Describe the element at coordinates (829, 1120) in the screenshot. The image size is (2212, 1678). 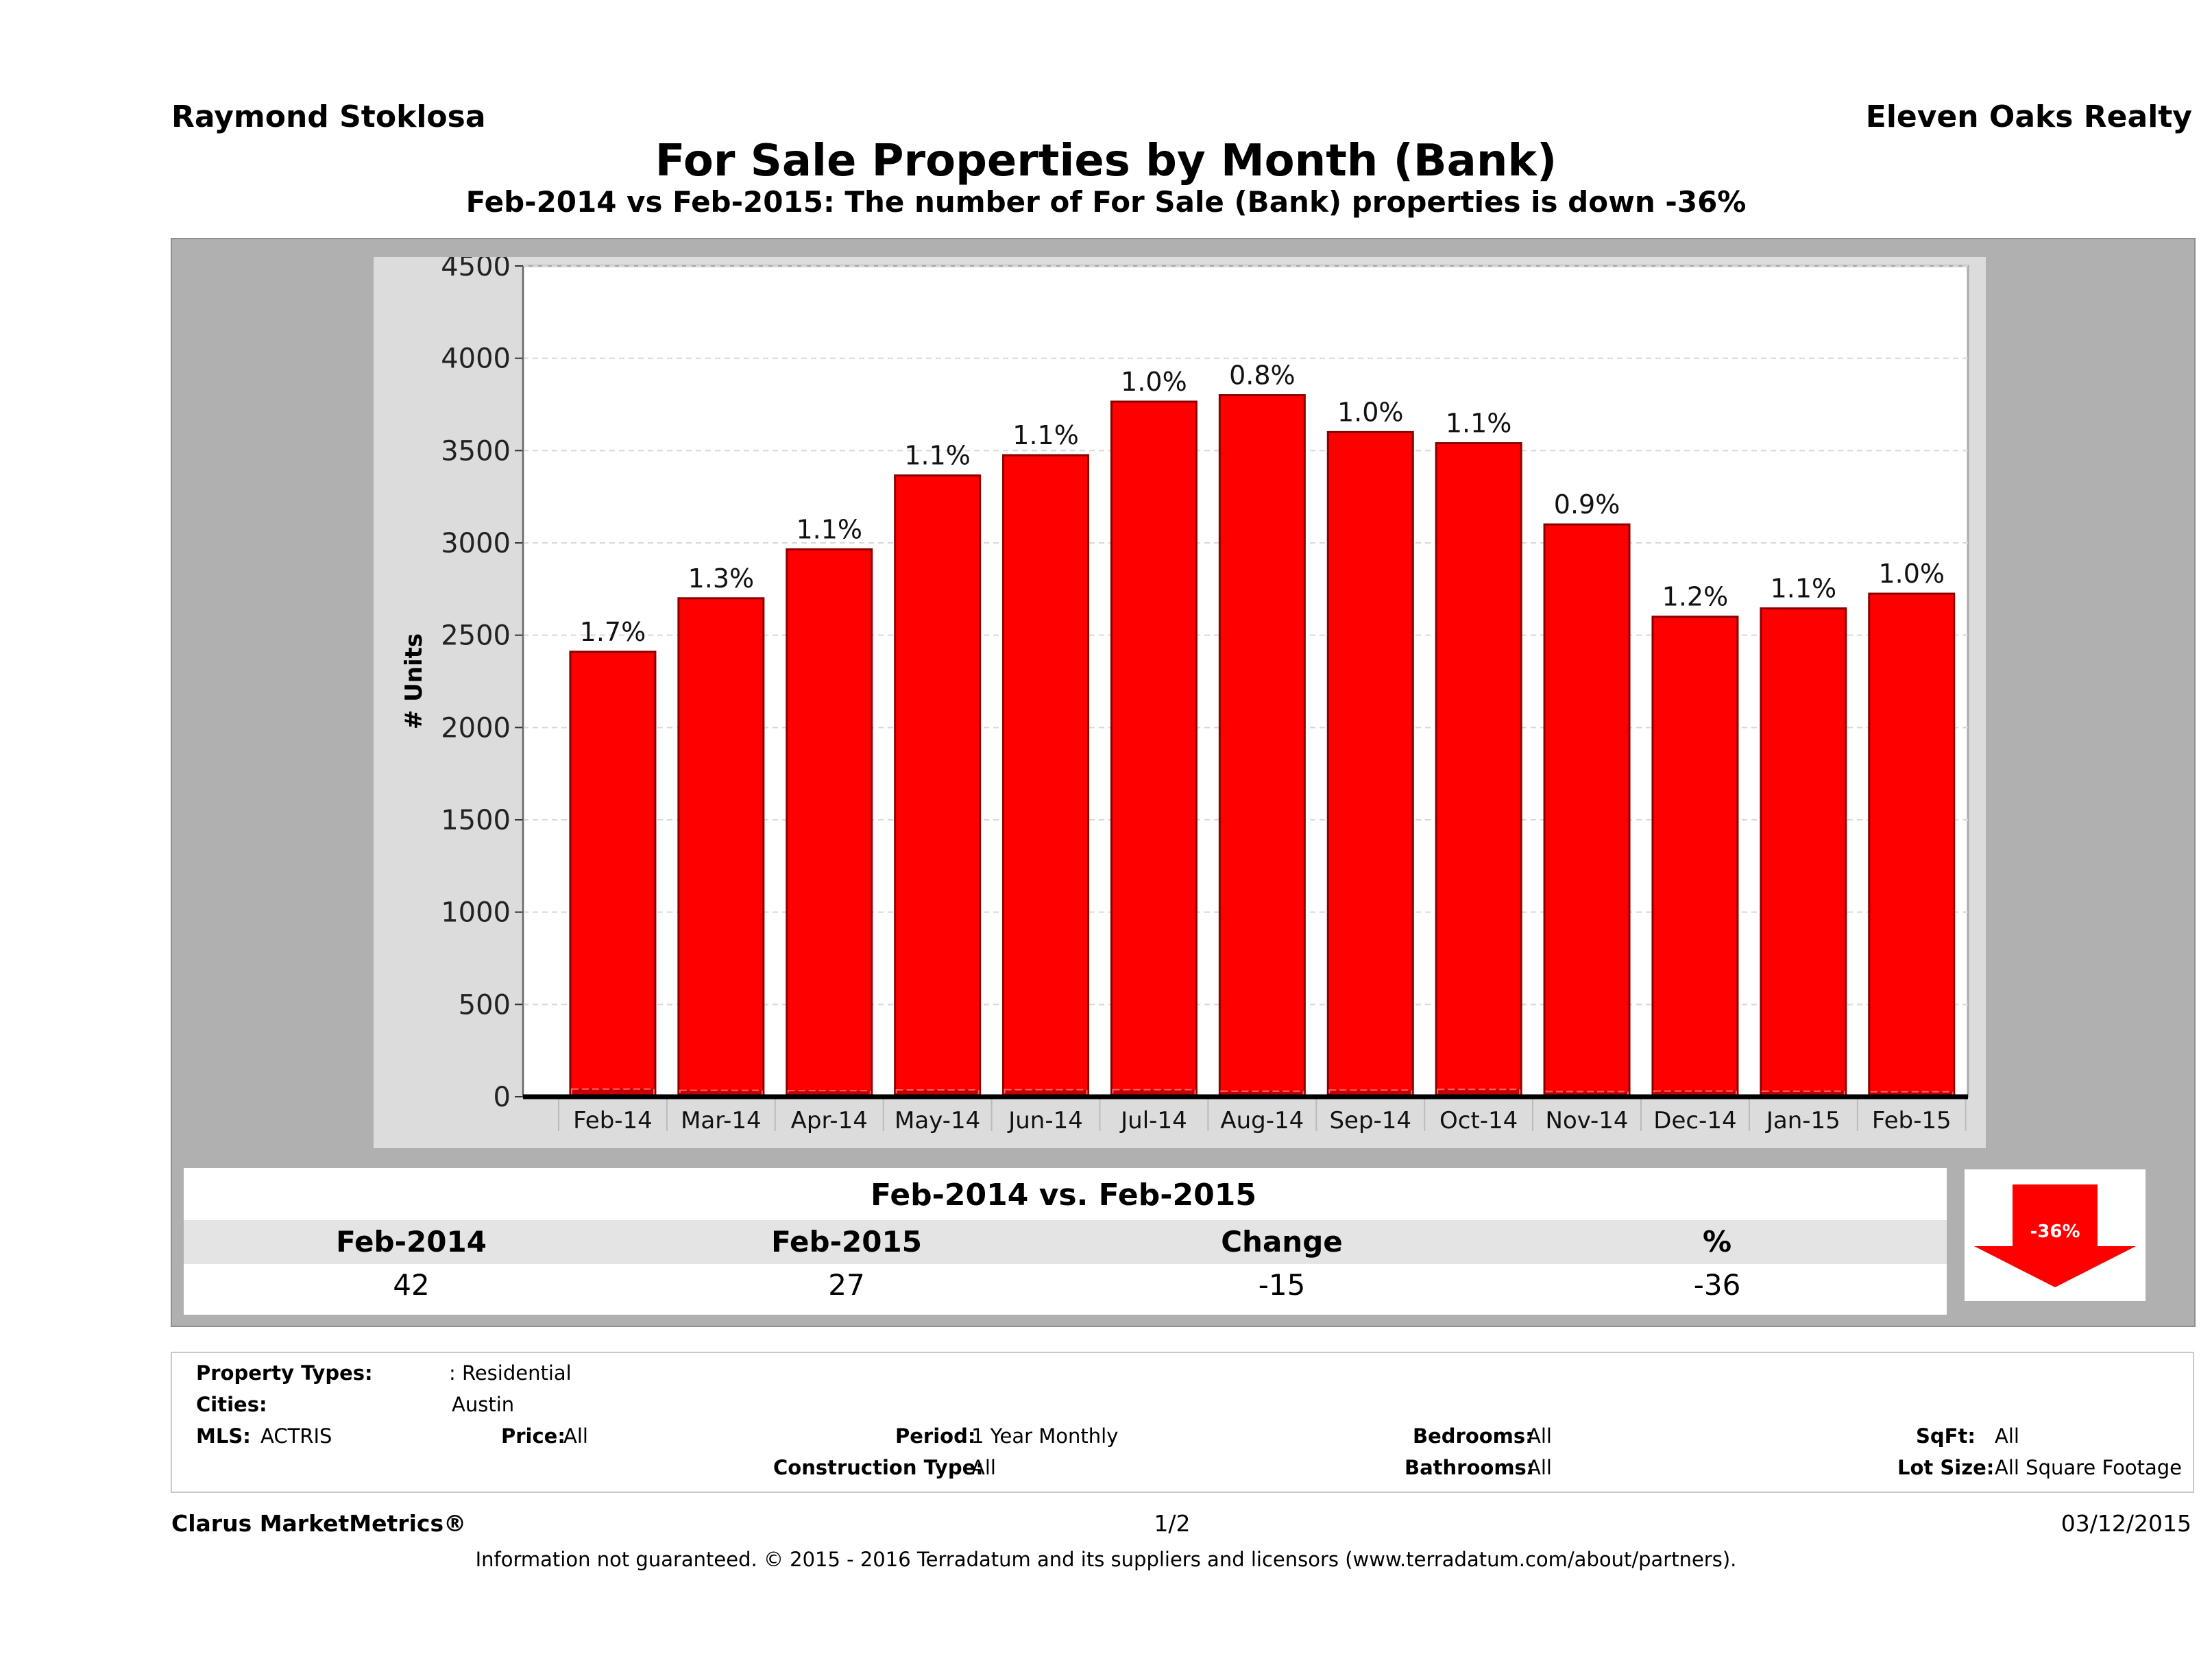
I see `x-tick-label: Apr-14` at that location.